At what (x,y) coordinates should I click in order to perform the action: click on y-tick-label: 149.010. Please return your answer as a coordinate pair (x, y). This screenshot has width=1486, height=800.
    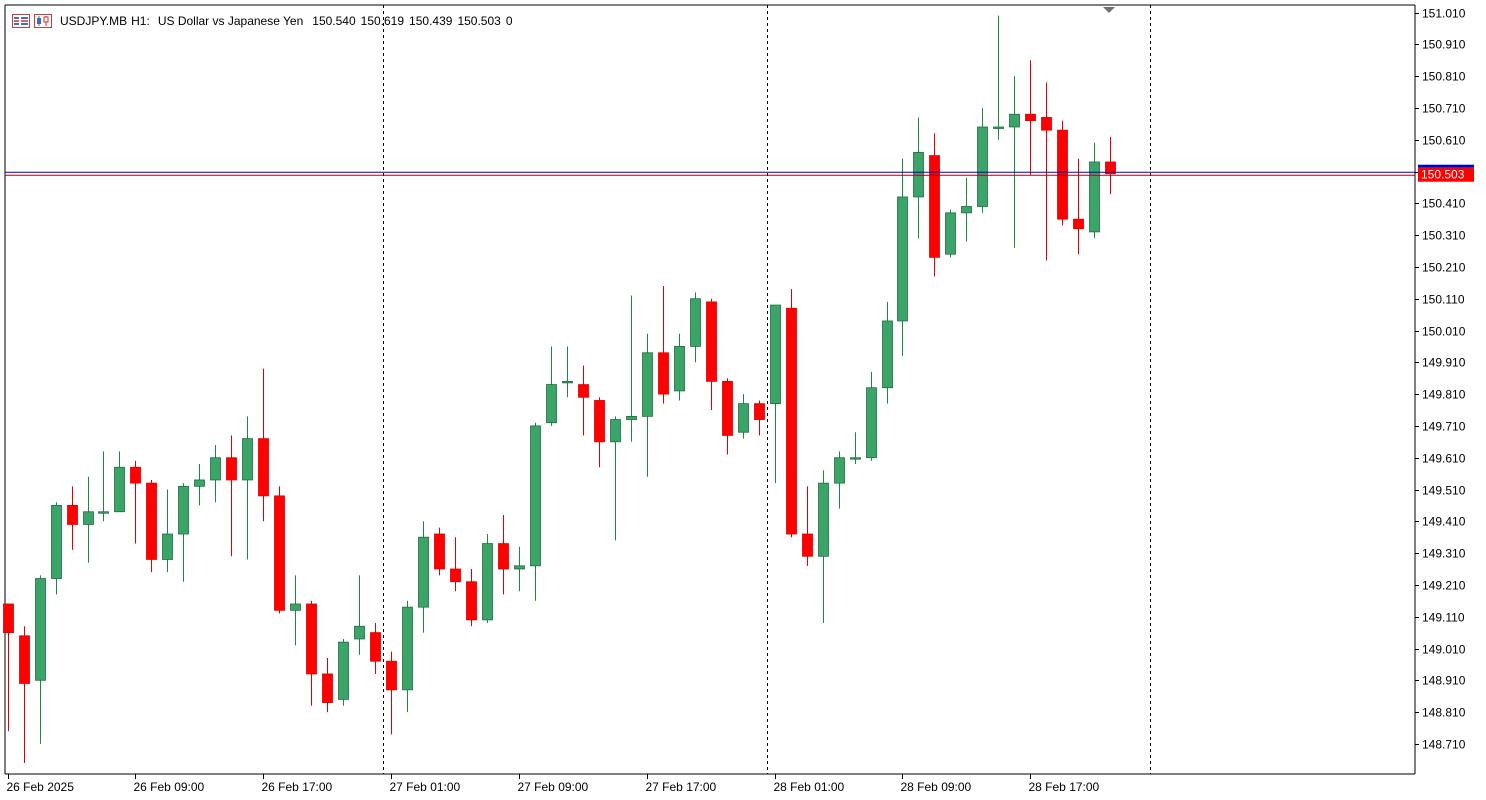
    Looking at the image, I should click on (1444, 650).